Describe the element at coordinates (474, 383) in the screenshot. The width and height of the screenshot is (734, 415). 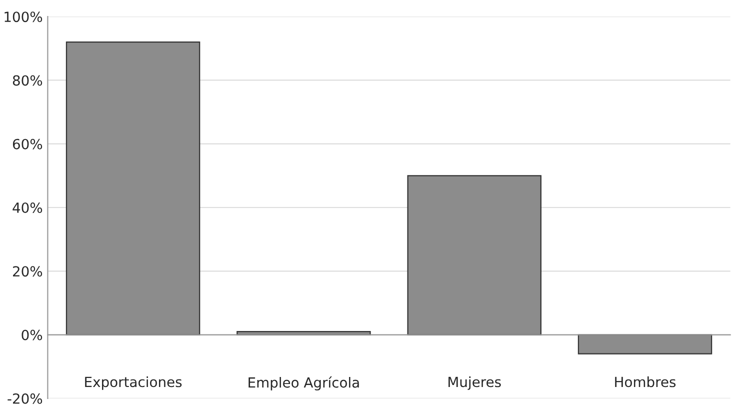
I see `x-tick-label: Mujeres` at that location.